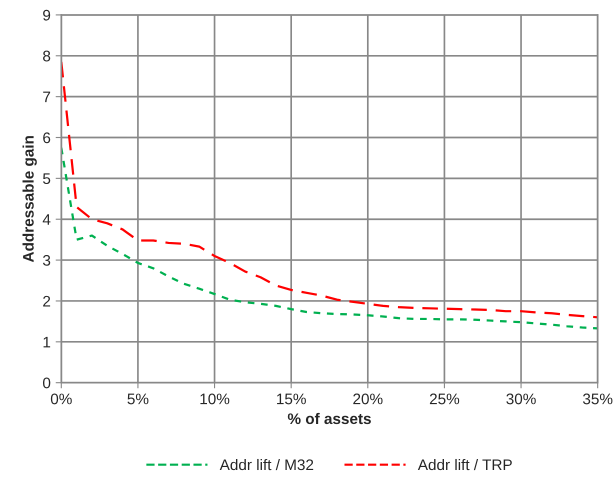 Image resolution: width=613 pixels, height=497 pixels. I want to click on y-tick-label: 8, so click(46, 56).